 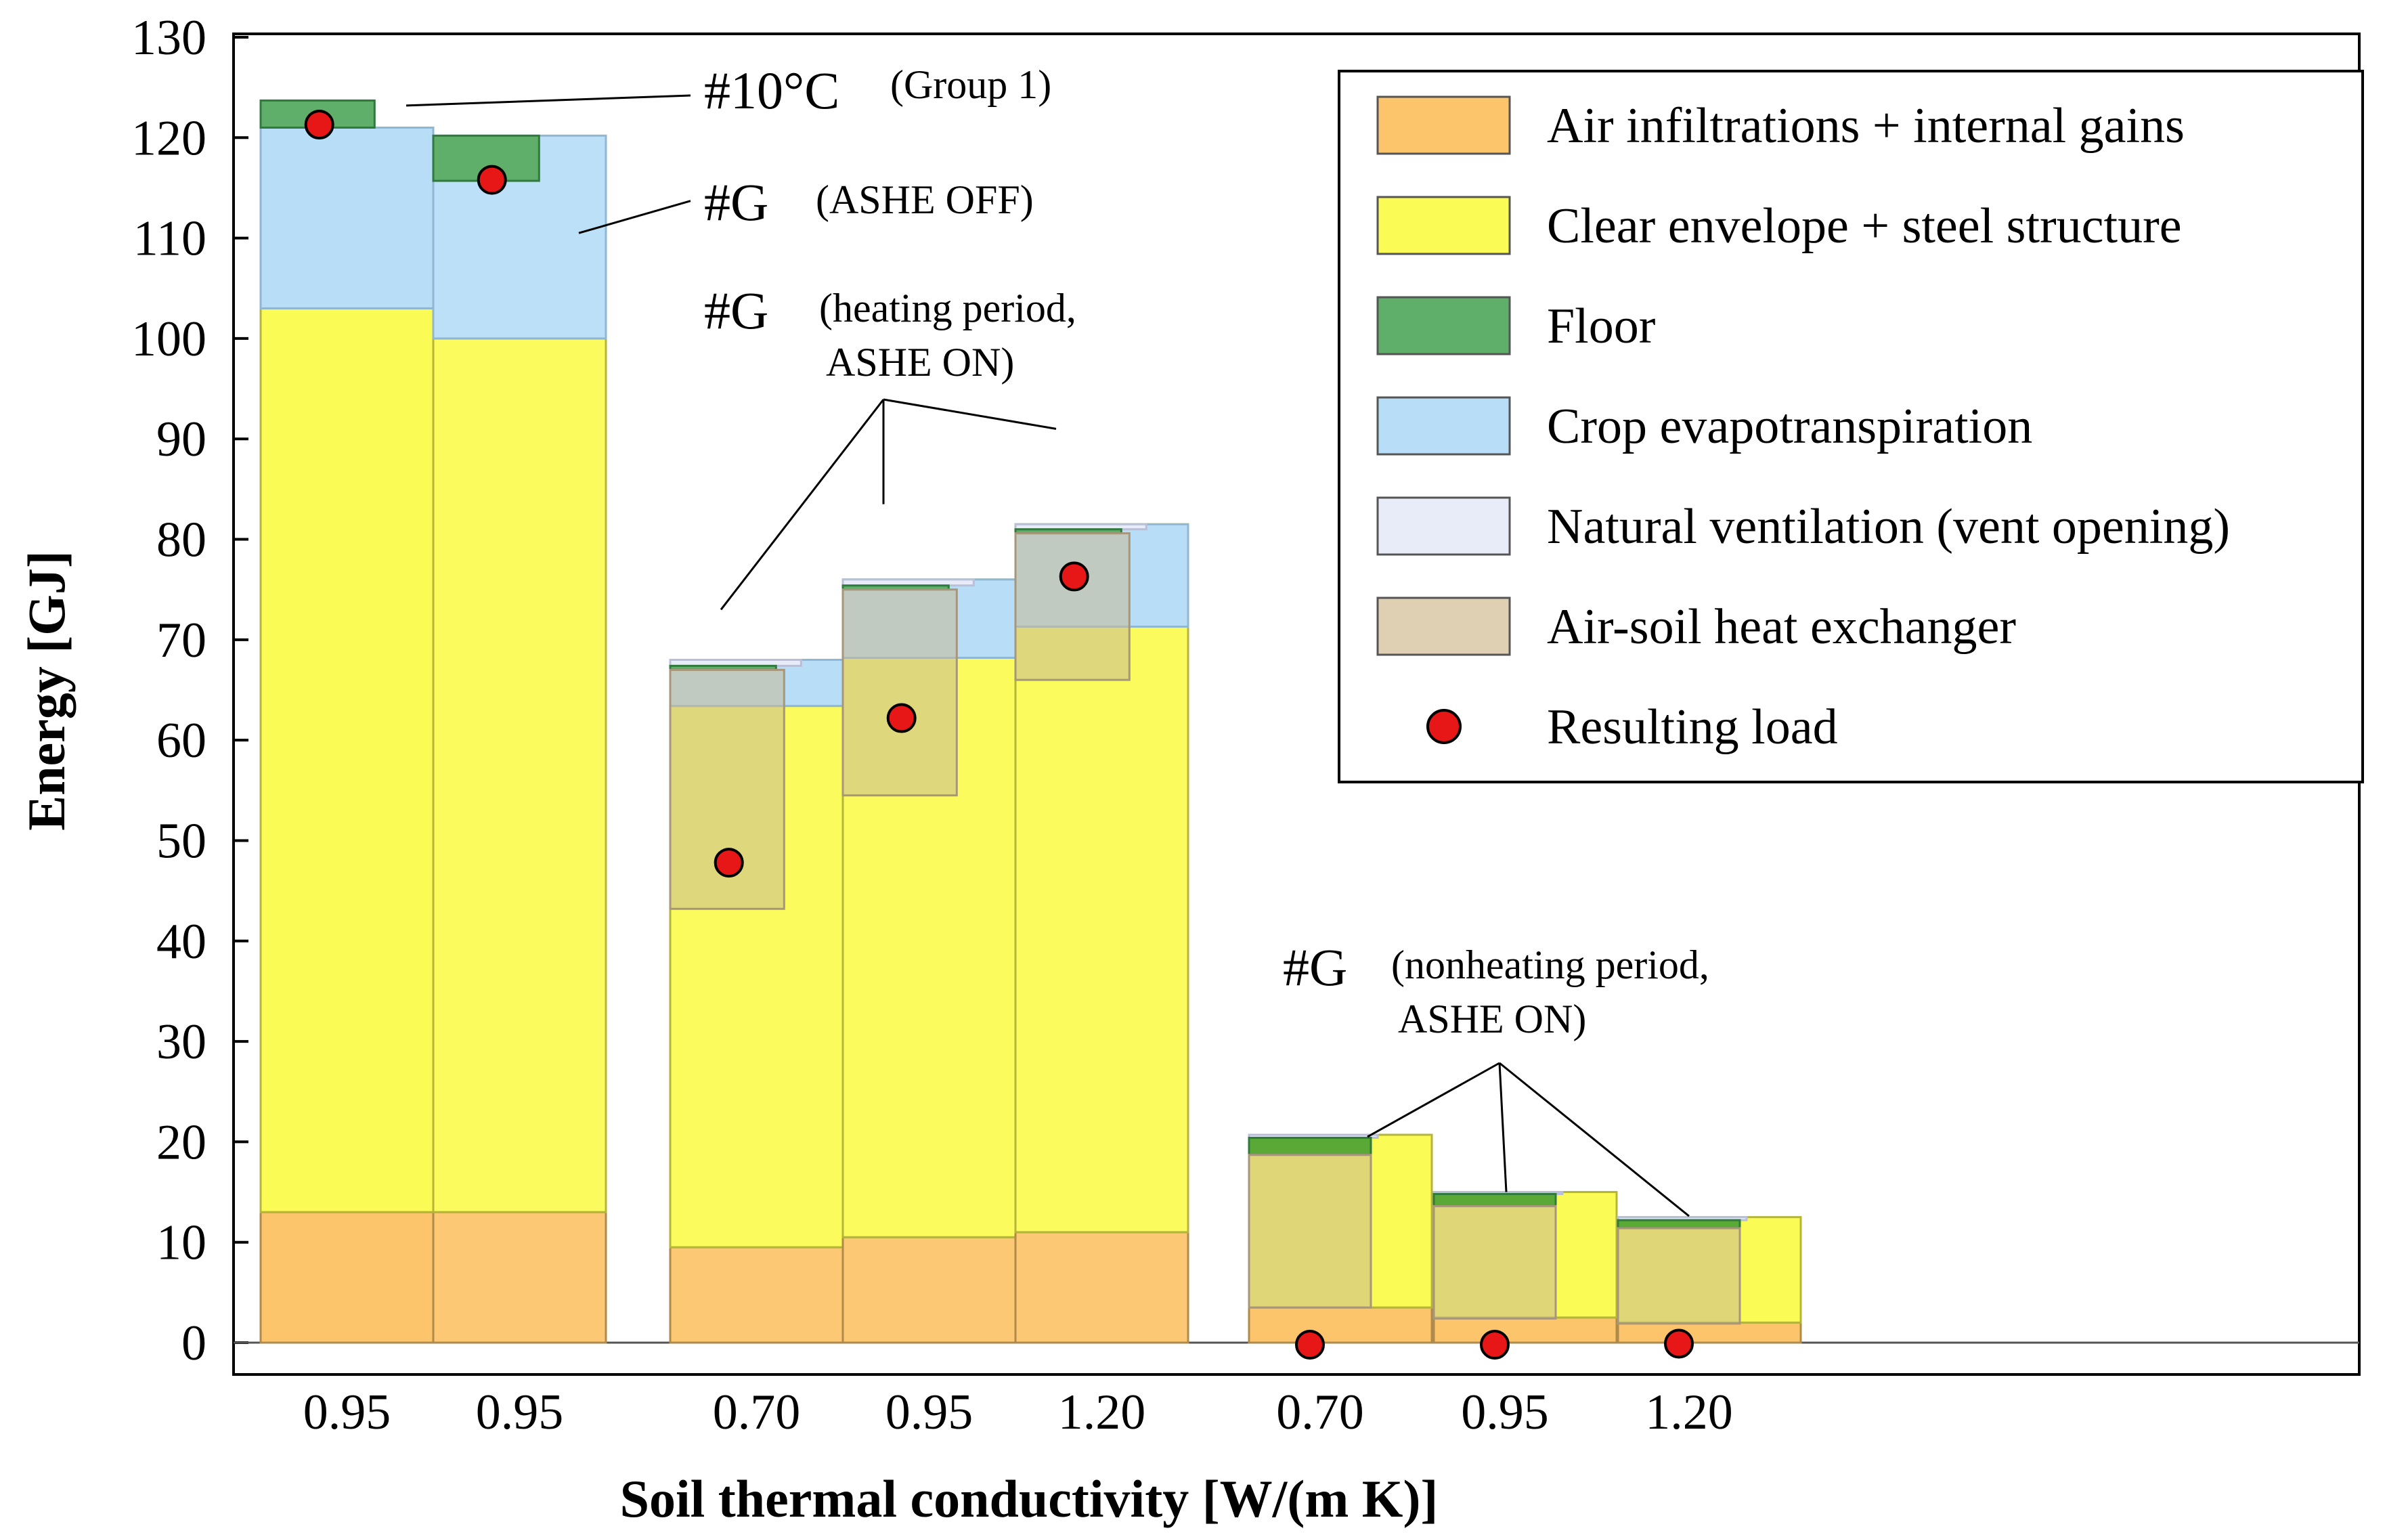 I want to click on legend-label-floor: Floor, so click(x=1601, y=327).